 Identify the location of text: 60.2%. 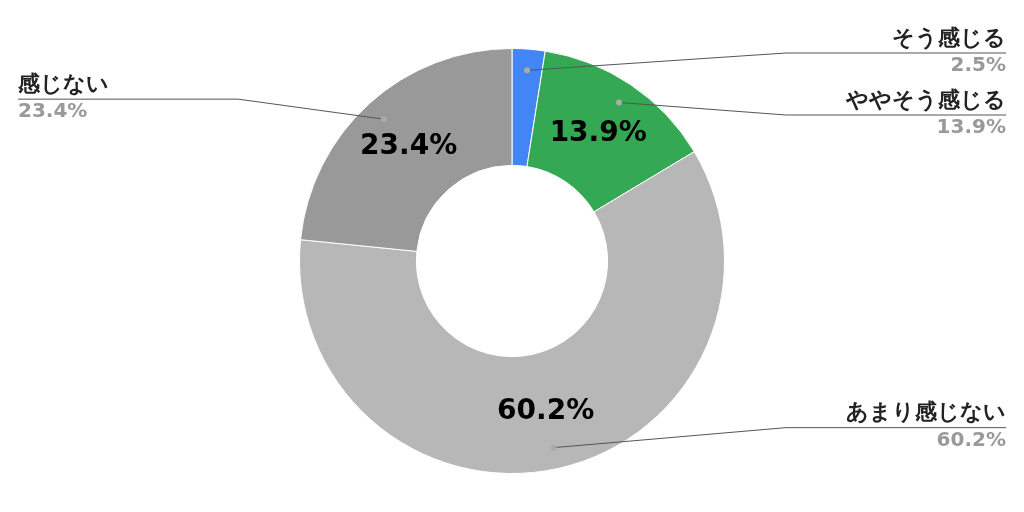
(971, 438).